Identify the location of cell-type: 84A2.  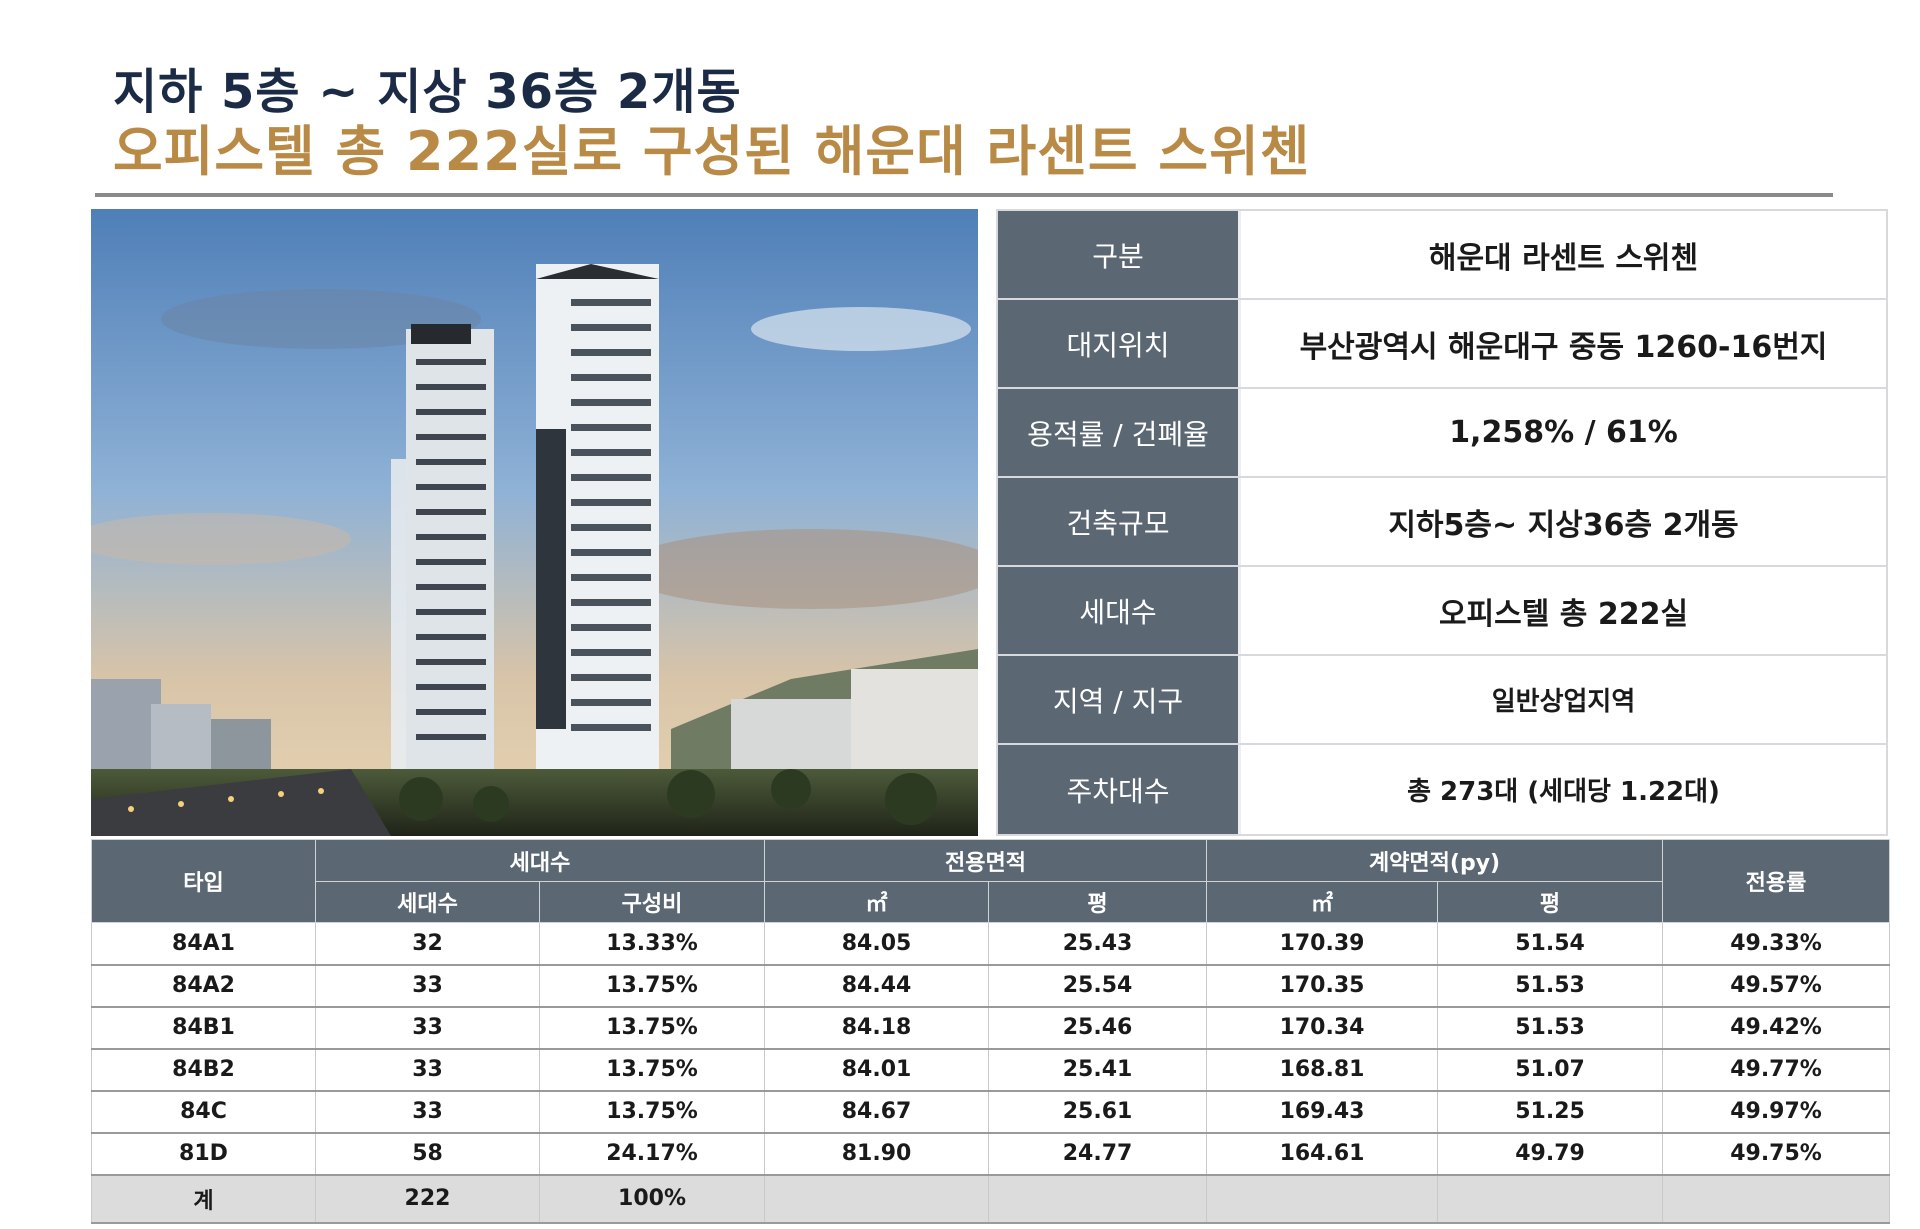
(203, 986).